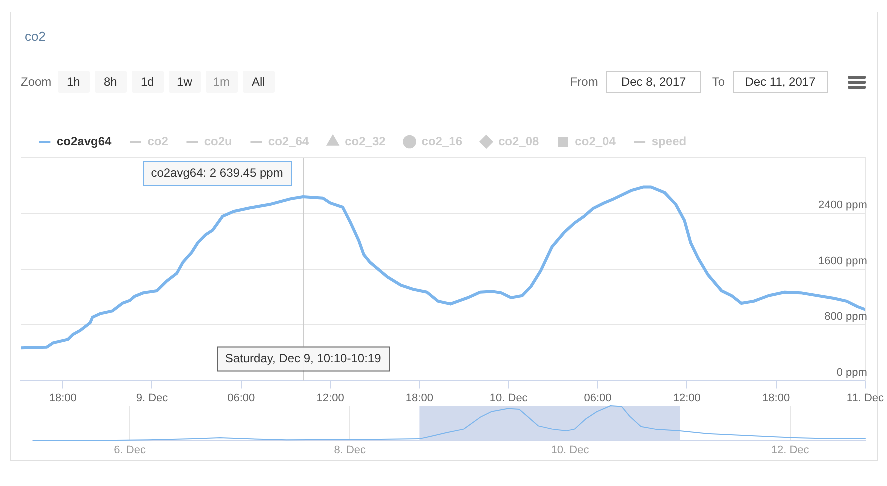 The image size is (887, 486). Describe the element at coordinates (780, 82) in the screenshot. I see `text: Dec 11, 2017` at that location.